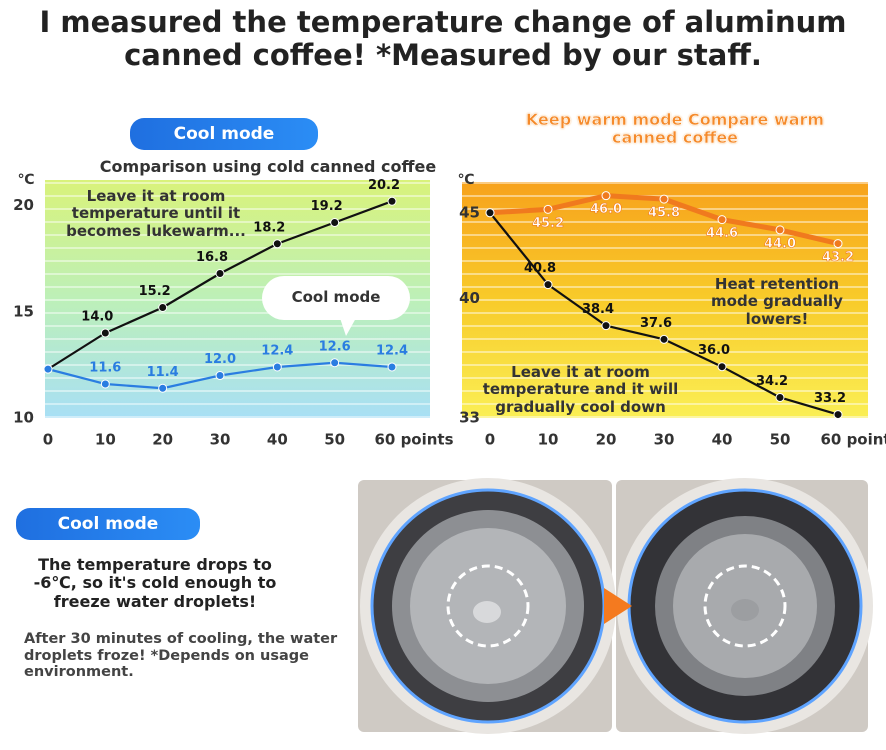  I want to click on y-tick-label: 45, so click(469, 212).